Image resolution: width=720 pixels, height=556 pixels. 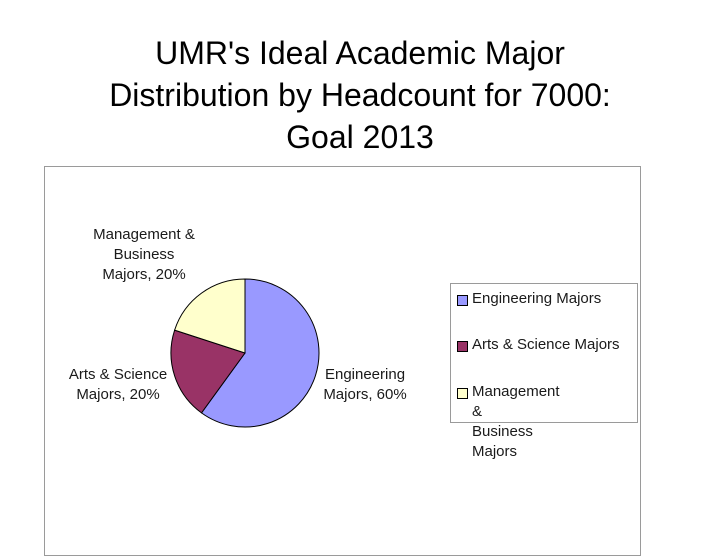 I want to click on data-label-arts-science: Arts & Science Majors, 20%, so click(x=118, y=384).